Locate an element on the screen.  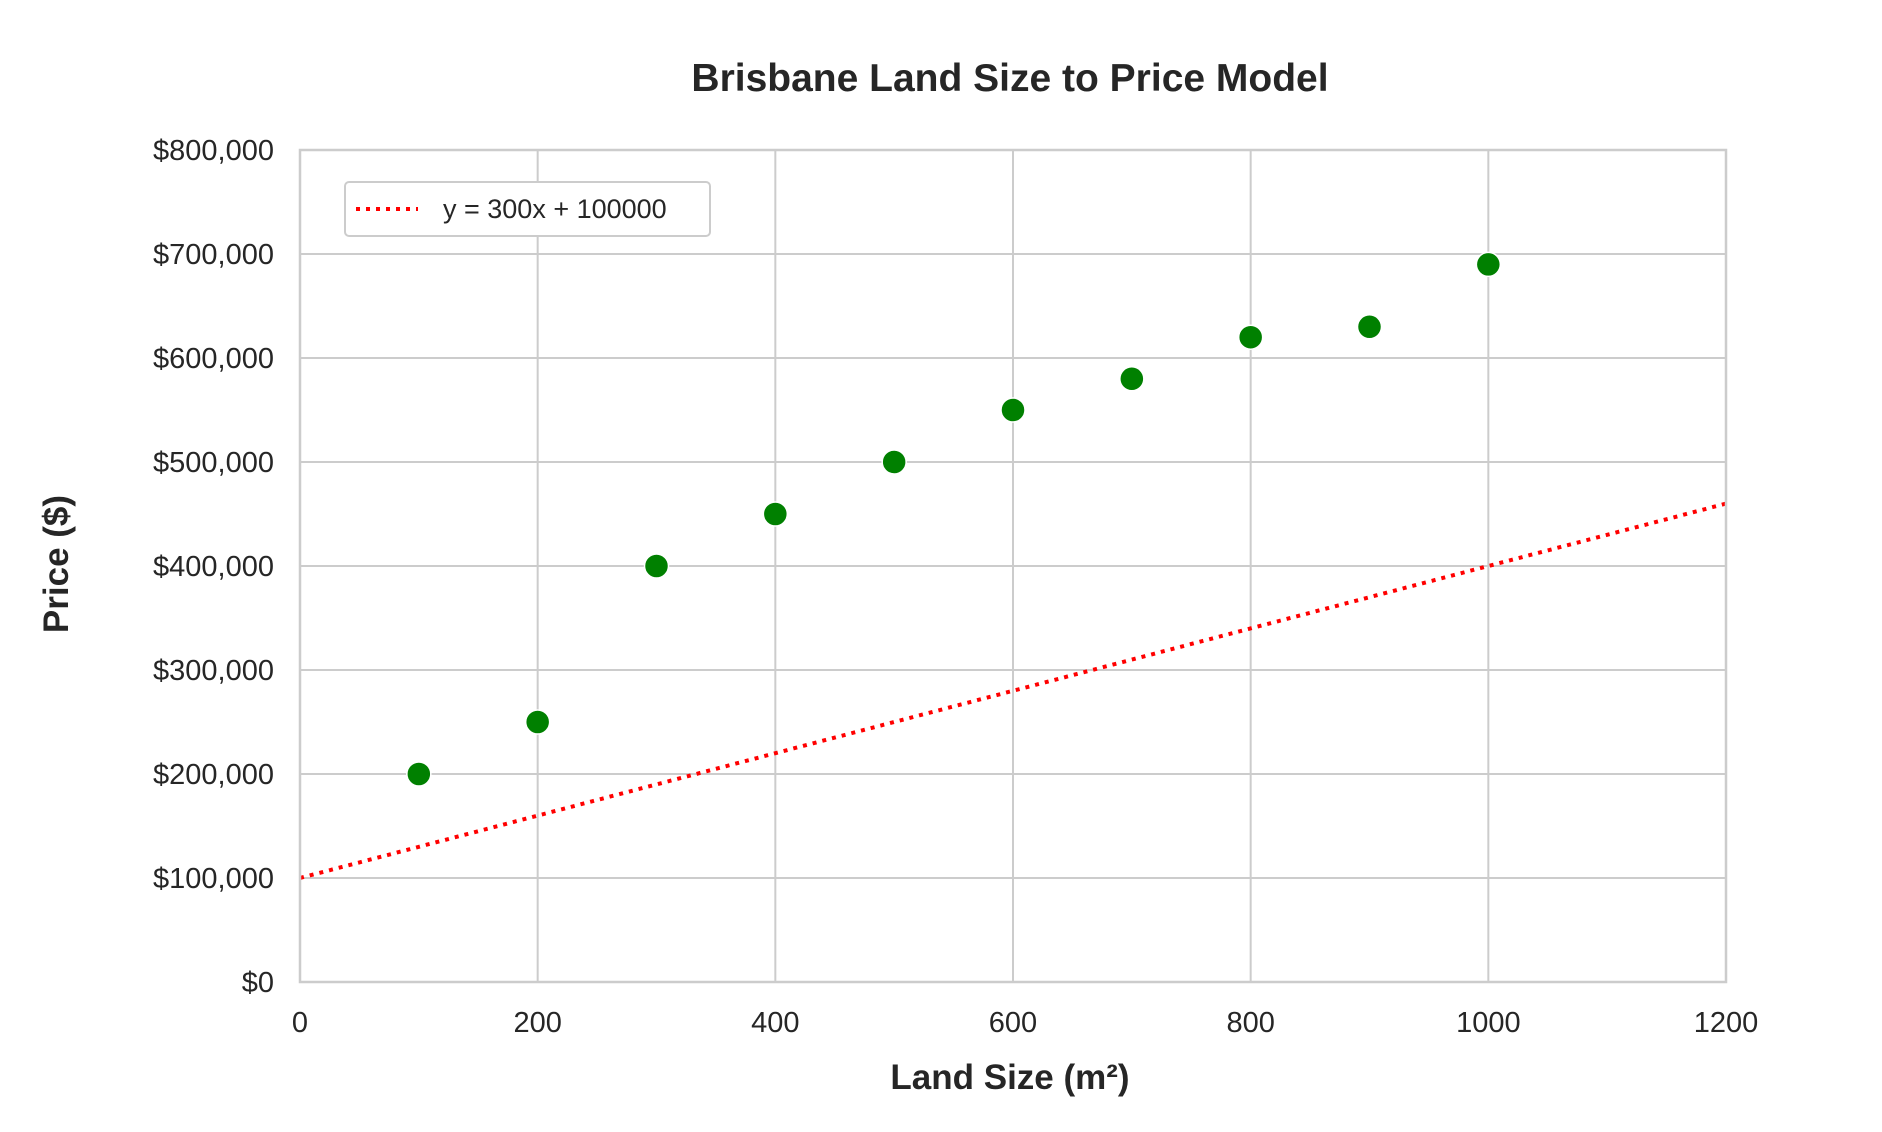
chart-title: Brisbane Land Size to Price Model is located at coordinates (1009, 78).